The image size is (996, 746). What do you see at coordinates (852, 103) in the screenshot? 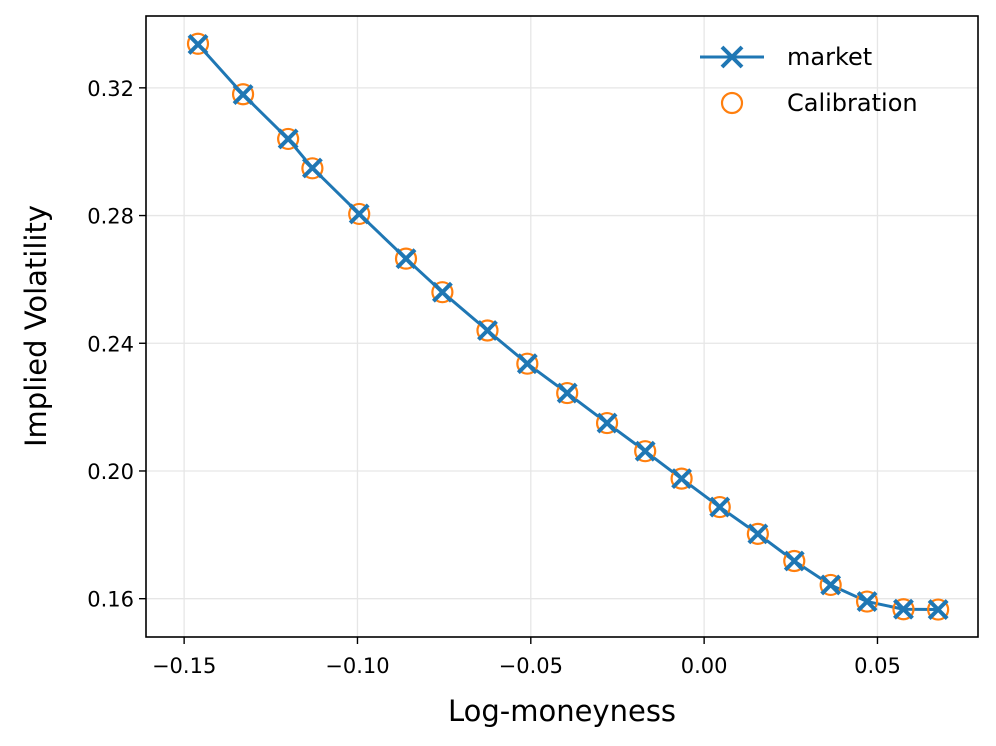
I see `legend-calibration-label: Calibration` at bounding box center [852, 103].